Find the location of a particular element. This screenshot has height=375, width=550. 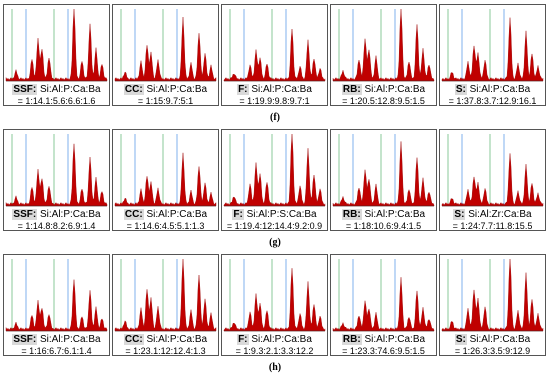

spectrum-panel: F: Si:Al:P:Ca:Ba = 1:9.3:2.1:3.3:12.2 is located at coordinates (274, 305).